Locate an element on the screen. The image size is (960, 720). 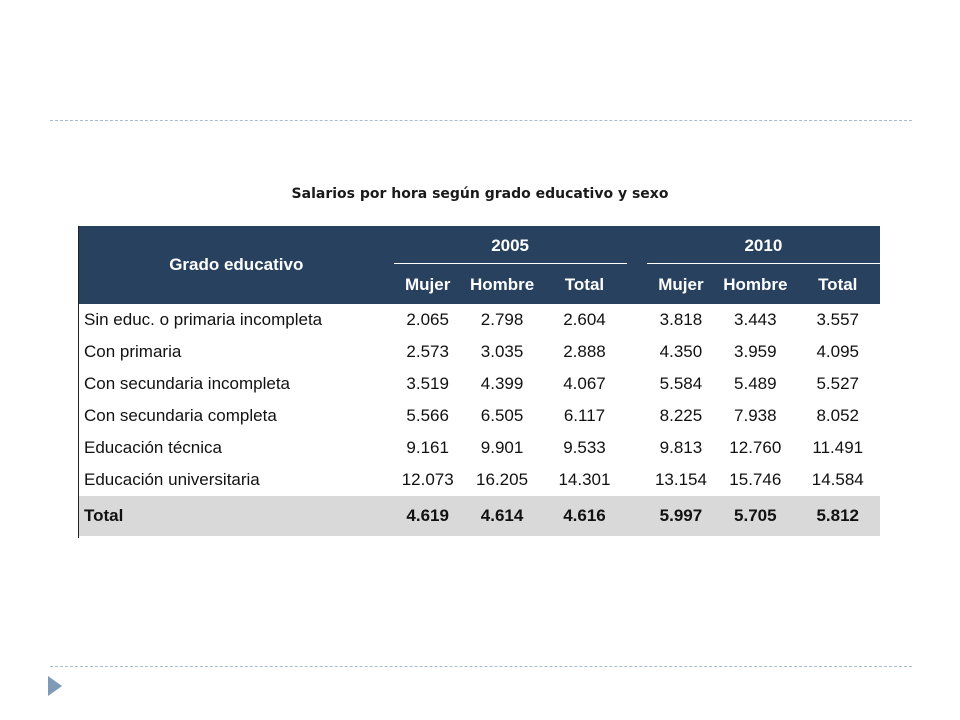
cell-value: 3.443 is located at coordinates (755, 319).